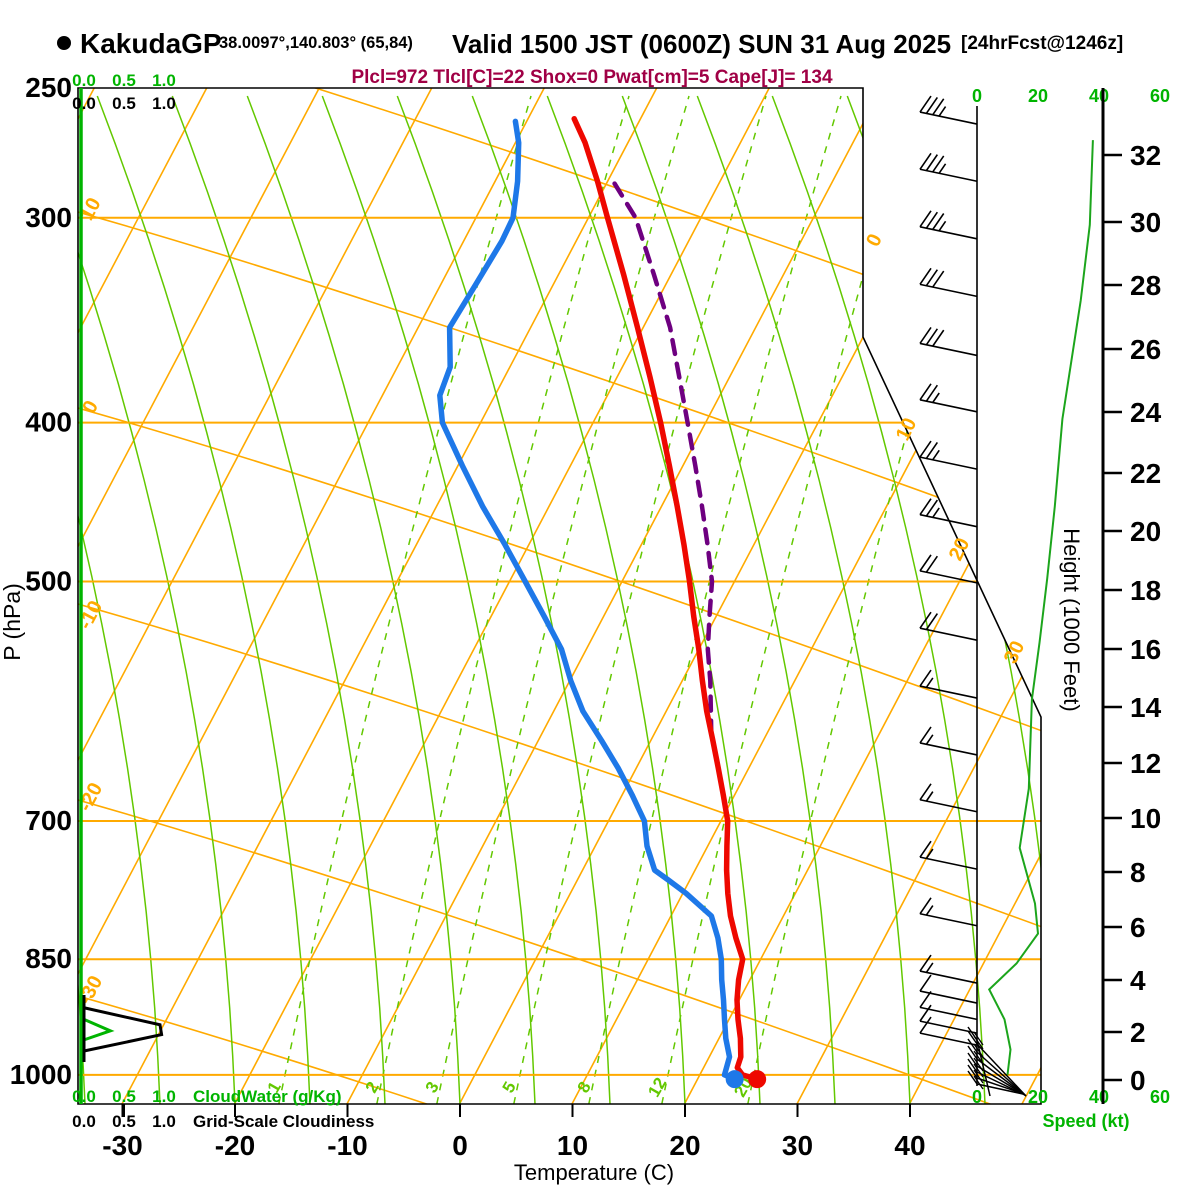 The width and height of the screenshot is (1200, 1200). What do you see at coordinates (48, 820) in the screenshot?
I see `pressure-tick-label: 700` at bounding box center [48, 820].